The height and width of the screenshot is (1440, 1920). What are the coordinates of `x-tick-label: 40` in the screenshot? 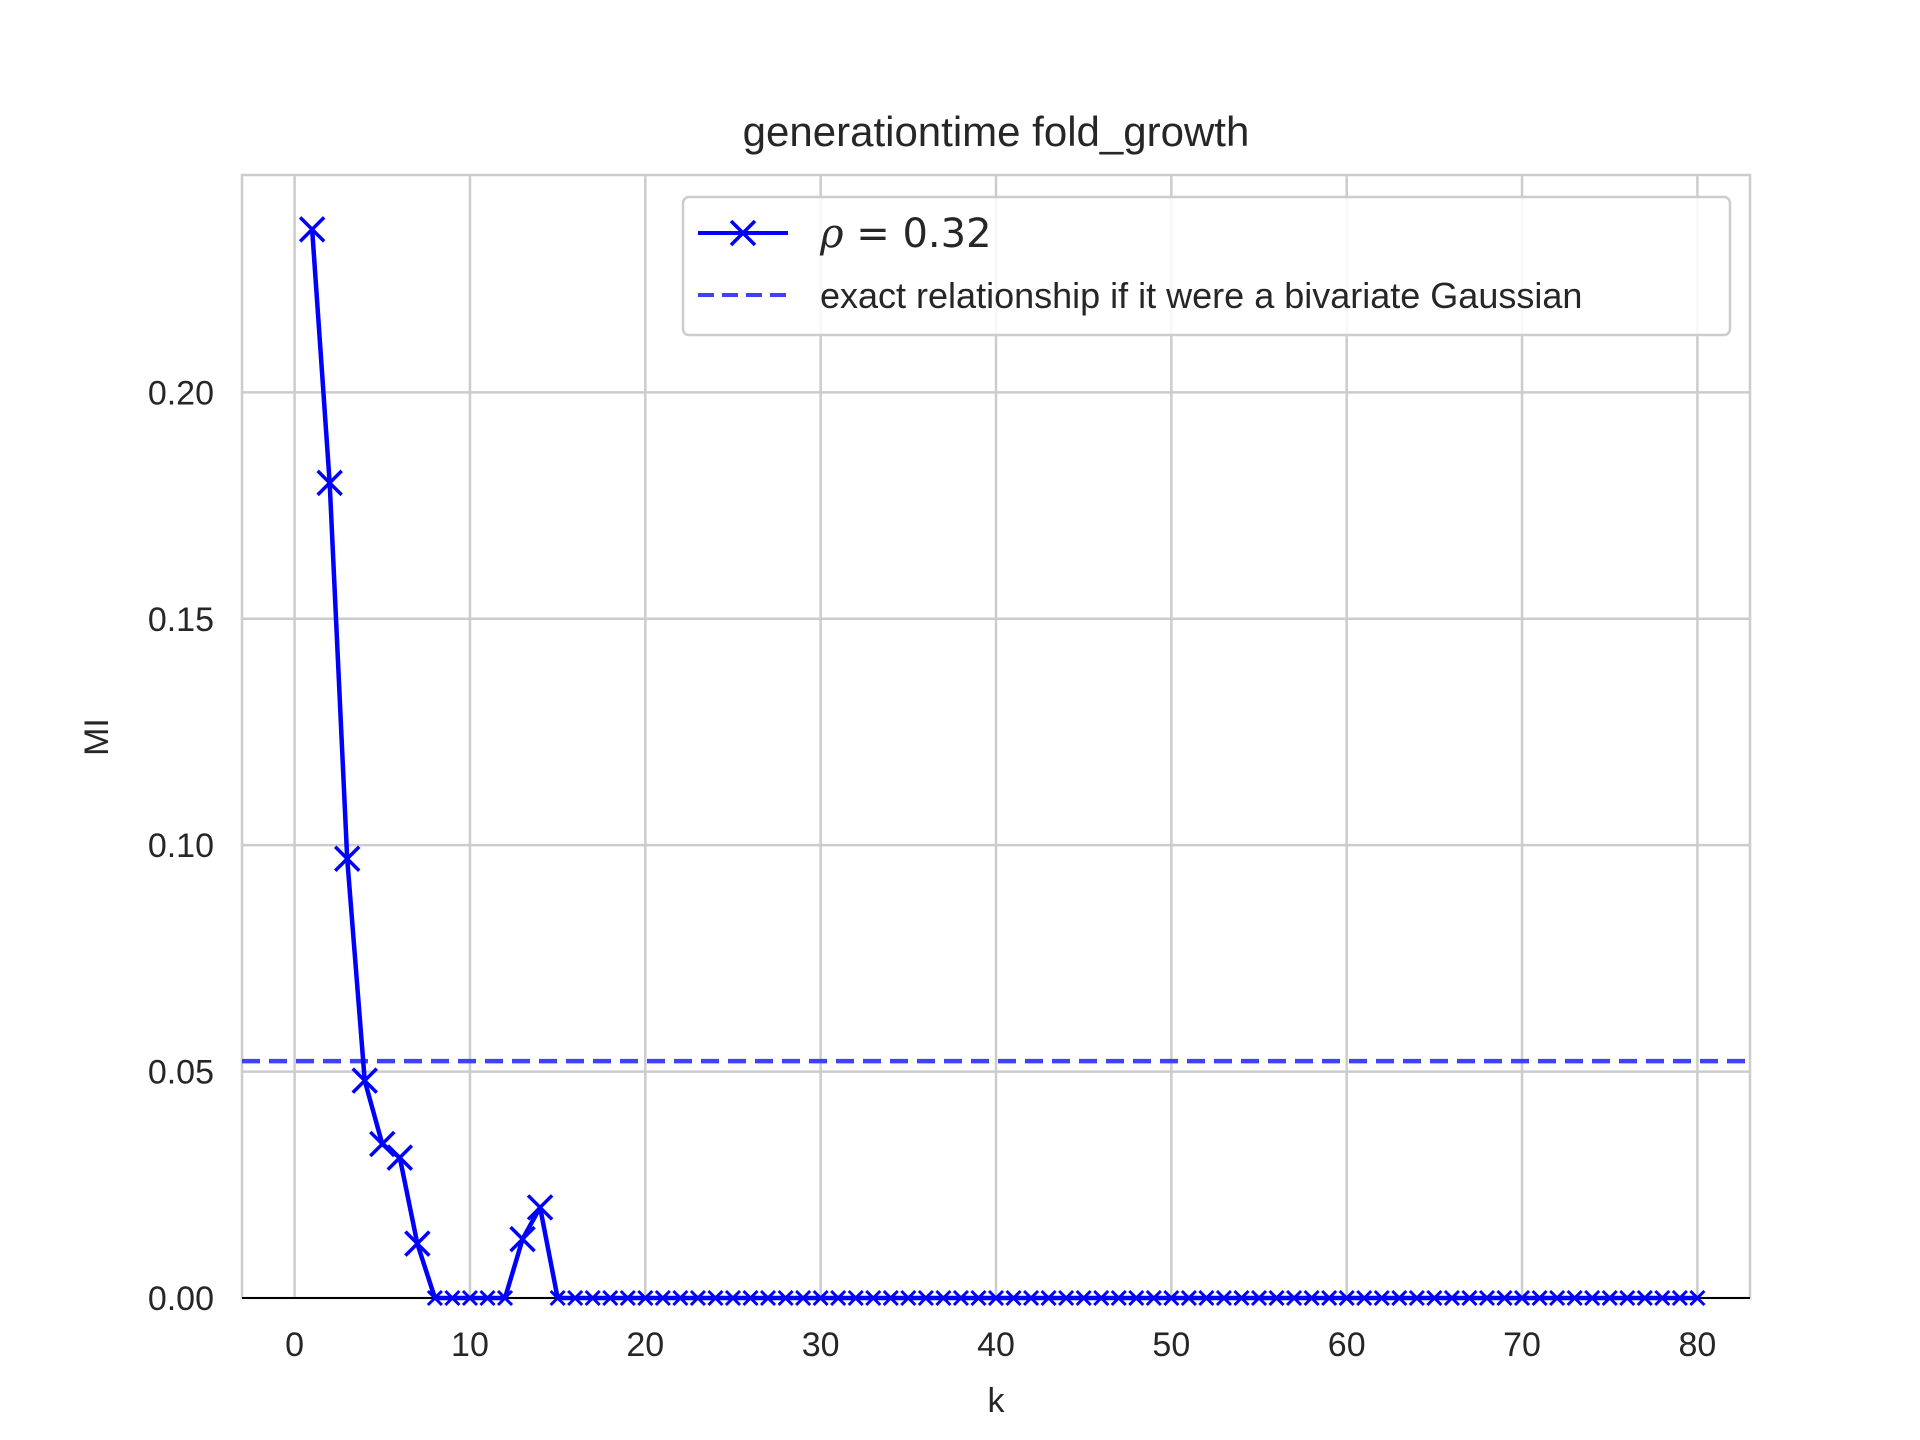 It's located at (996, 1345).